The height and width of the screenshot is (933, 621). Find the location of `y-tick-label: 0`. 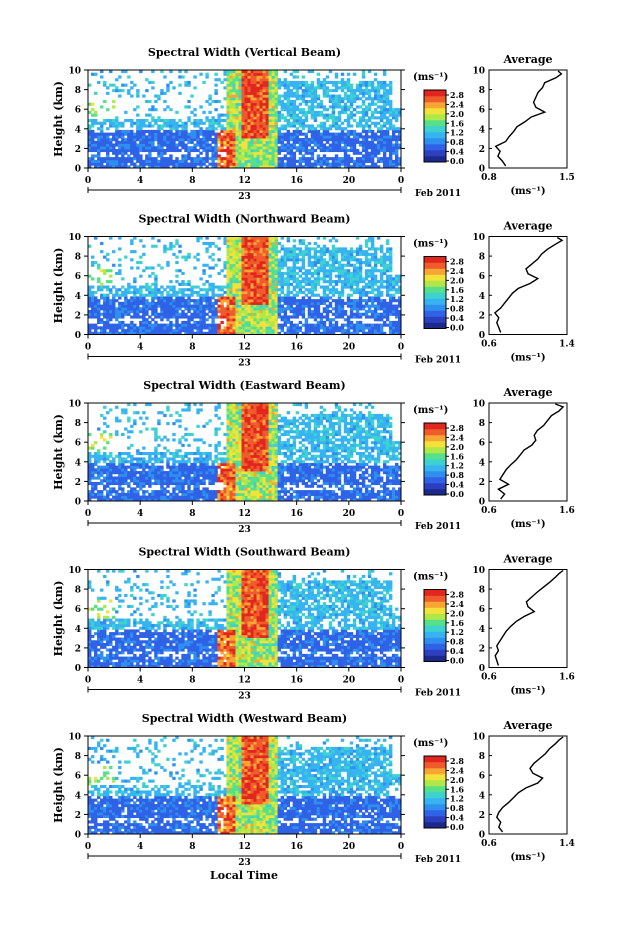

y-tick-label: 0 is located at coordinates (78, 336).